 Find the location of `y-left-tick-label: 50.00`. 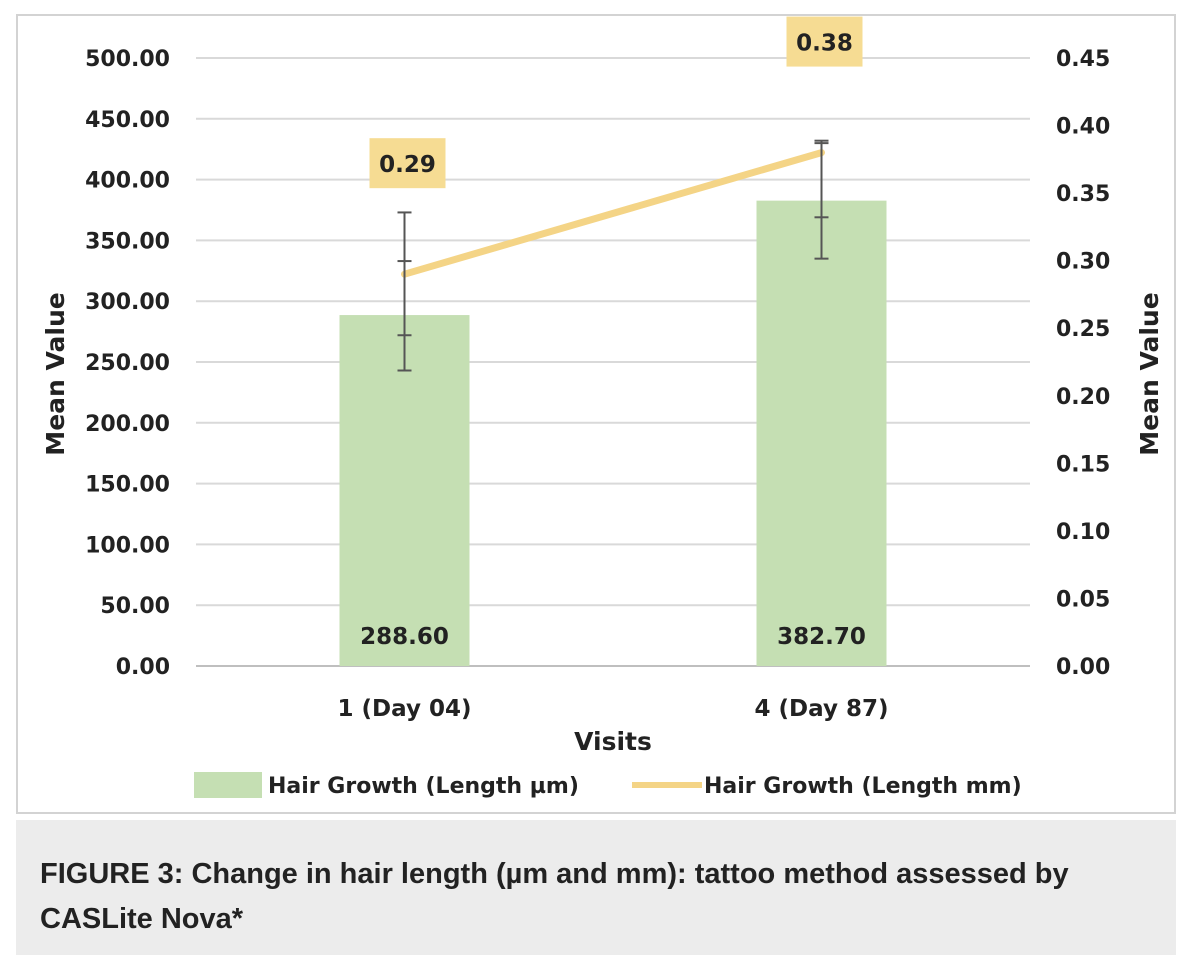

y-left-tick-label: 50.00 is located at coordinates (135, 606).